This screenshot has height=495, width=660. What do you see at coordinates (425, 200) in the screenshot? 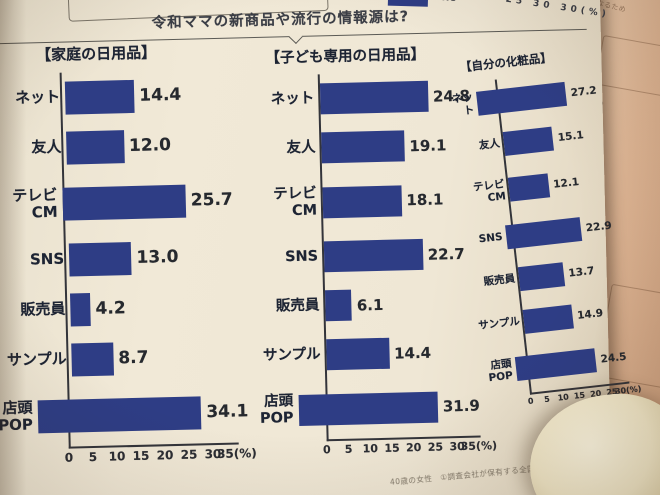
I see `value-label: 18.1` at bounding box center [425, 200].